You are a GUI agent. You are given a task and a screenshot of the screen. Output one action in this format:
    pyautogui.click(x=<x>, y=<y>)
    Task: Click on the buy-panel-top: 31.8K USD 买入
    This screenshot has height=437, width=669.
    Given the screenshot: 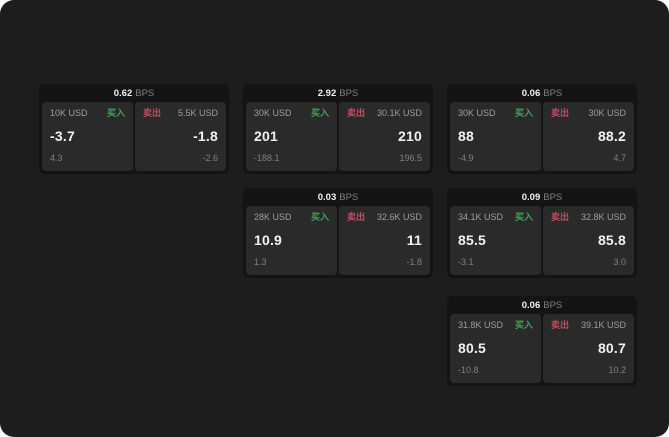 What is the action you would take?
    pyautogui.click(x=495, y=325)
    